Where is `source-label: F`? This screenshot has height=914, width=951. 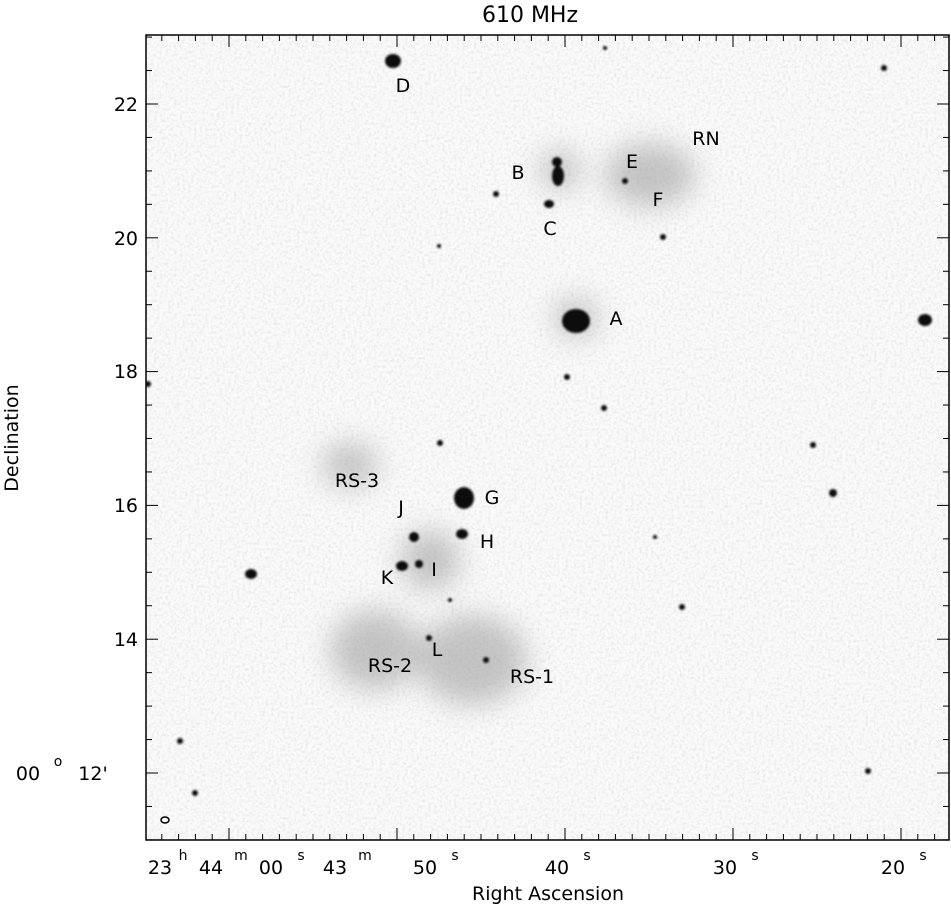
source-label: F is located at coordinates (658, 200).